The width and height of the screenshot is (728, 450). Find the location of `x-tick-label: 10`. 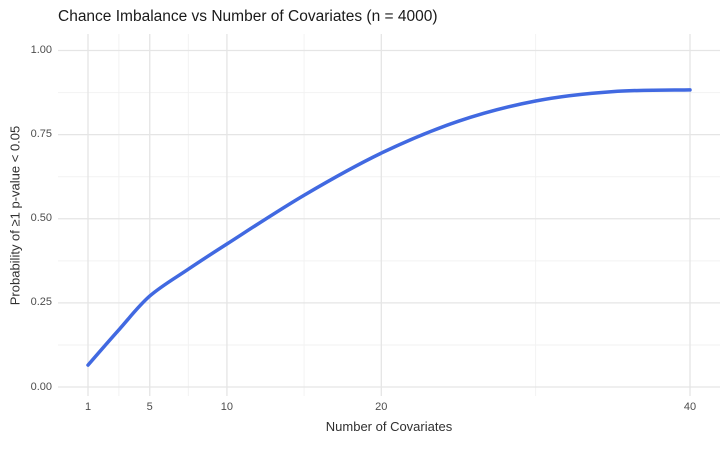

x-tick-label: 10 is located at coordinates (227, 407).